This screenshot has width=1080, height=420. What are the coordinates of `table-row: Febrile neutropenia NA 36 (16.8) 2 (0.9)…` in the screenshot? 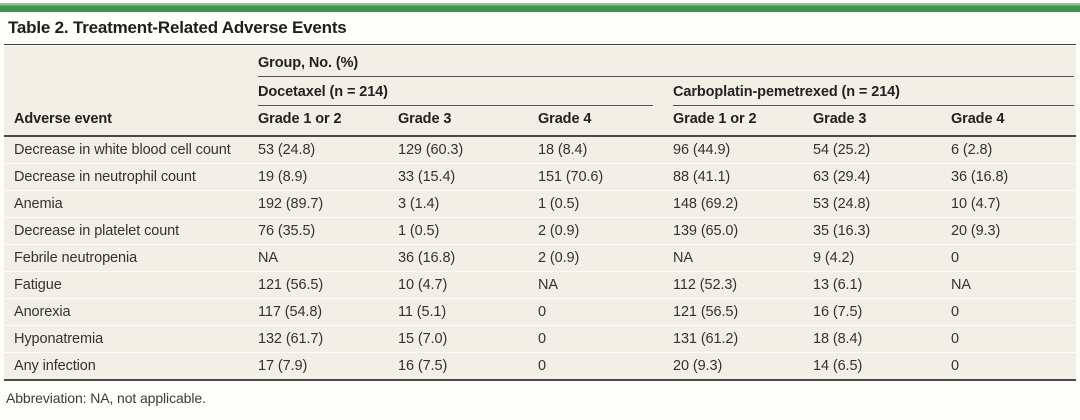 It's located at (540, 258).